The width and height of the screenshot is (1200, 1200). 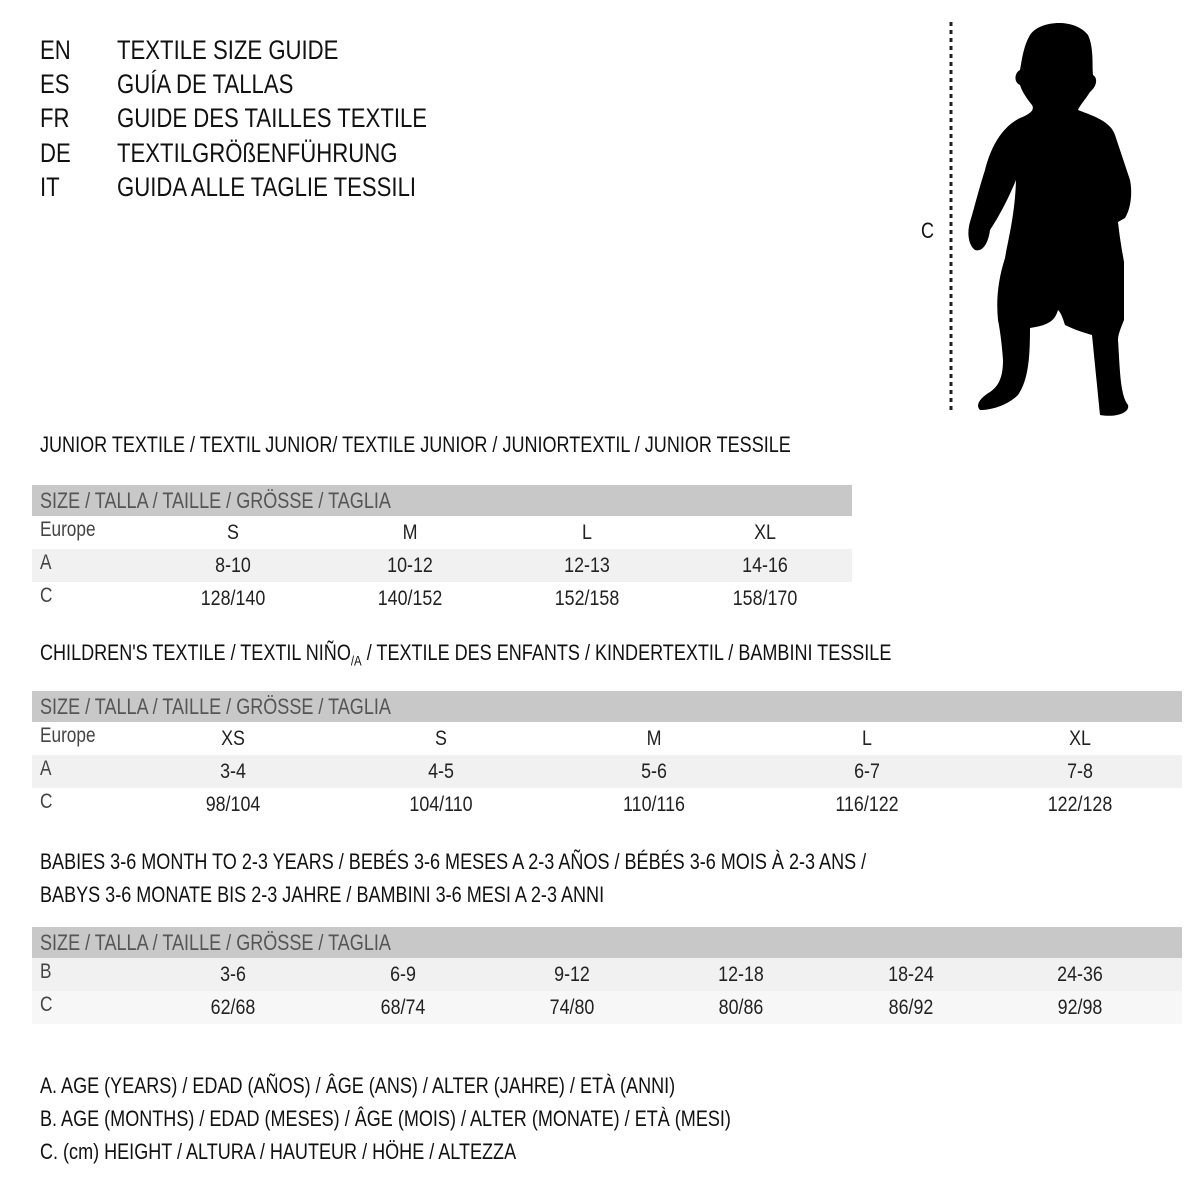 I want to click on table-cell: 152/158, so click(x=587, y=598).